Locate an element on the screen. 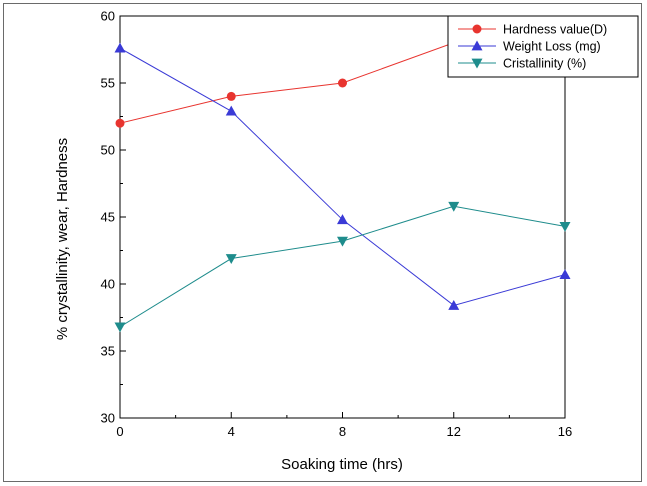 The height and width of the screenshot is (486, 647). x-axis-label: Soaking time (hrs) is located at coordinates (342, 464).